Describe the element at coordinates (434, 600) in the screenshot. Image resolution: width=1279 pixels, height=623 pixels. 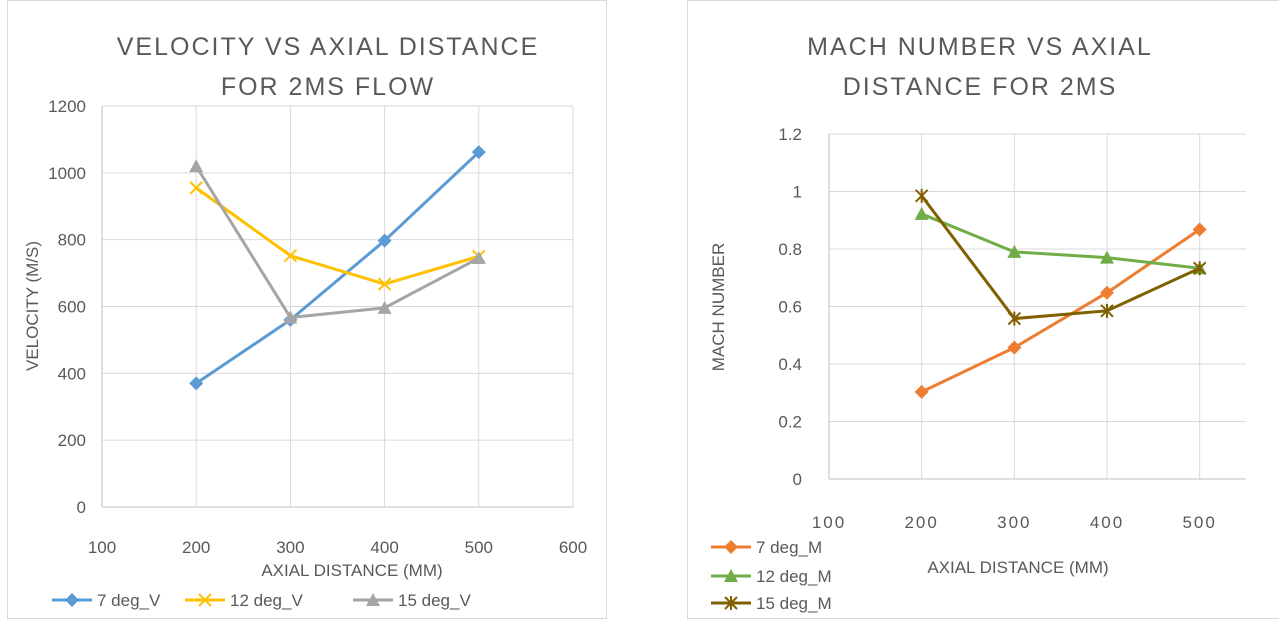
I see `legend-label: 15 deg_V` at that location.